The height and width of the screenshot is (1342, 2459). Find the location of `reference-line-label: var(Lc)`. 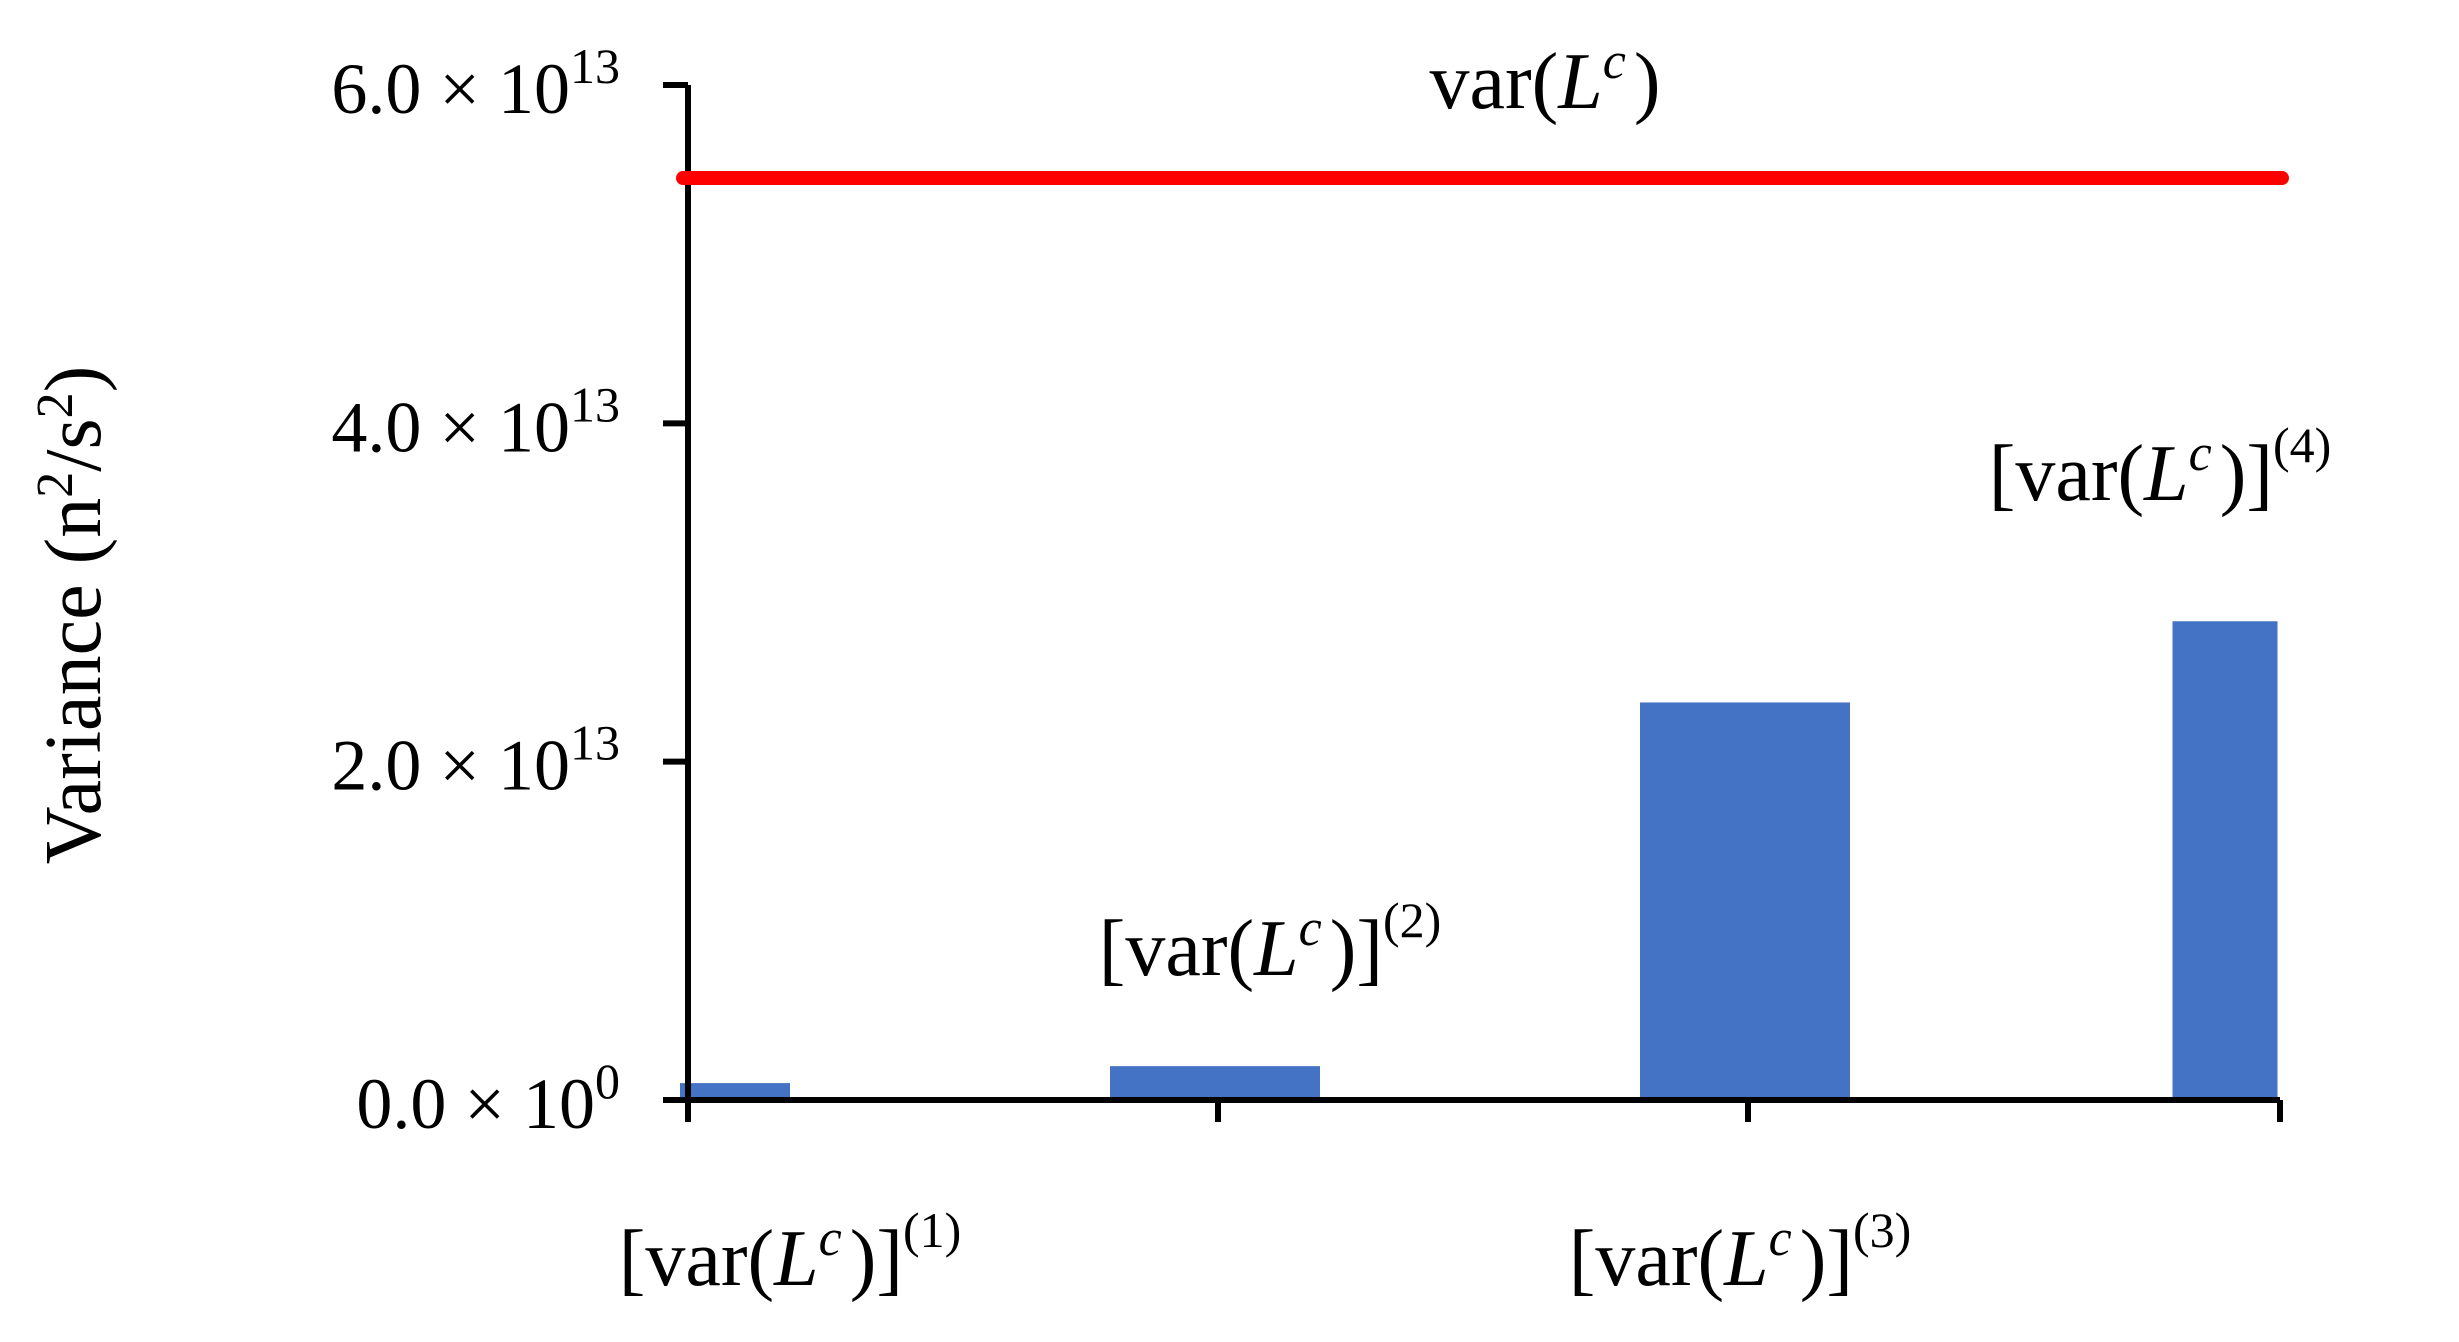

reference-line-label: var(Lc) is located at coordinates (1544, 79).